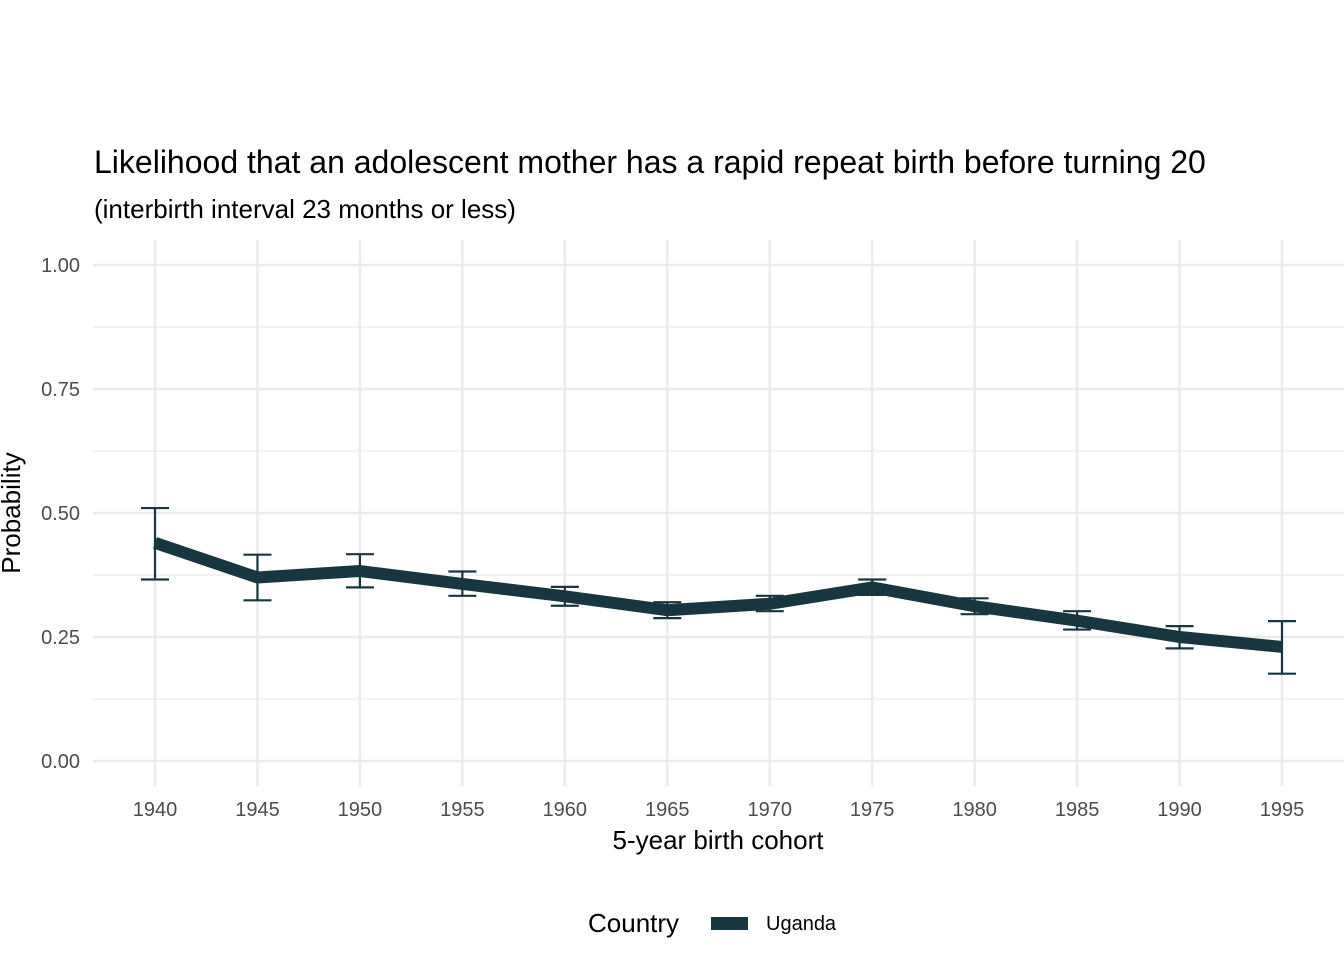 Image resolution: width=1344 pixels, height=960 pixels. I want to click on legend-label-uganda: Uganda, so click(801, 924).